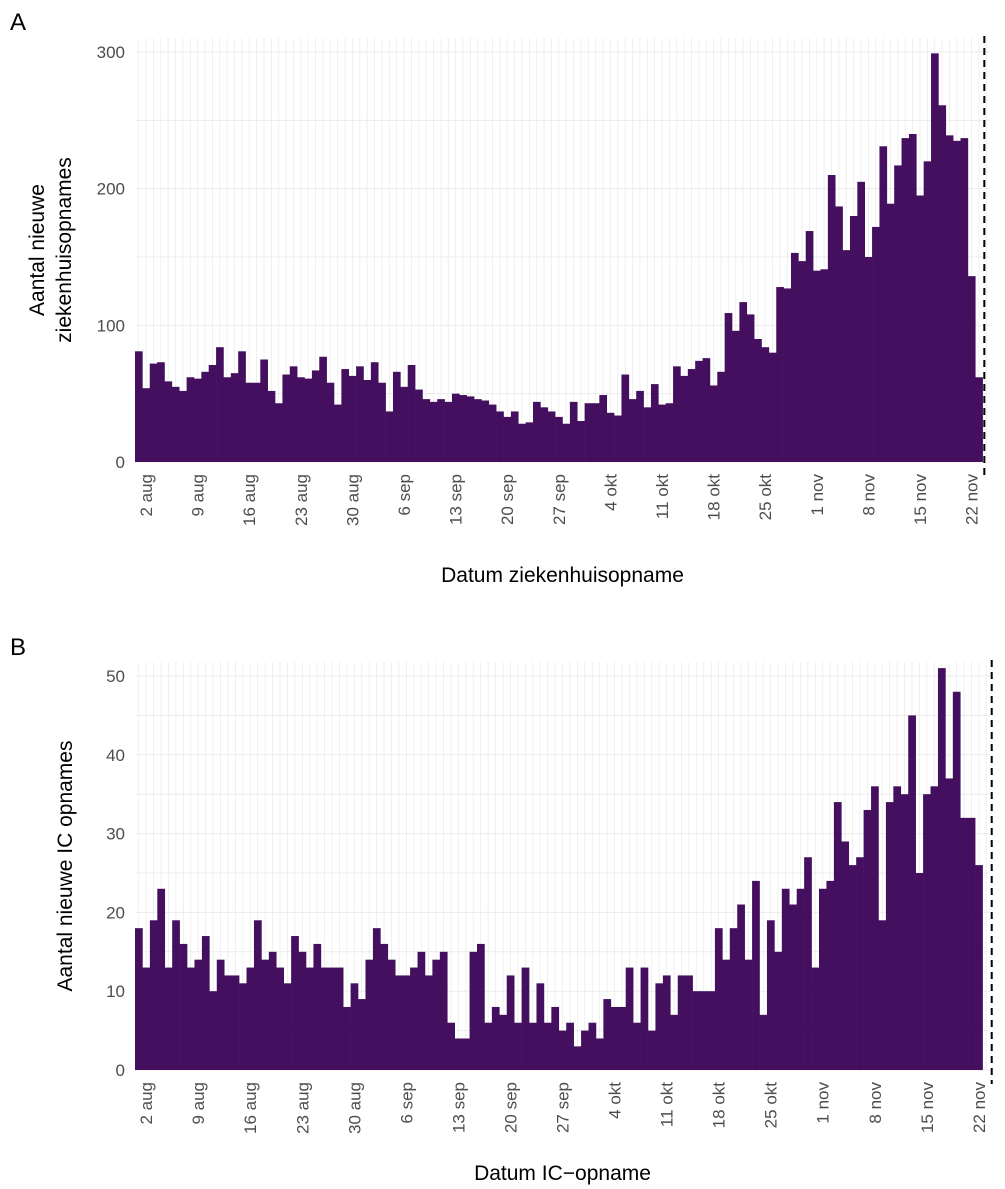 This screenshot has height=1189, width=1005. I want to click on x-tick-label: 9 aug, so click(198, 495).